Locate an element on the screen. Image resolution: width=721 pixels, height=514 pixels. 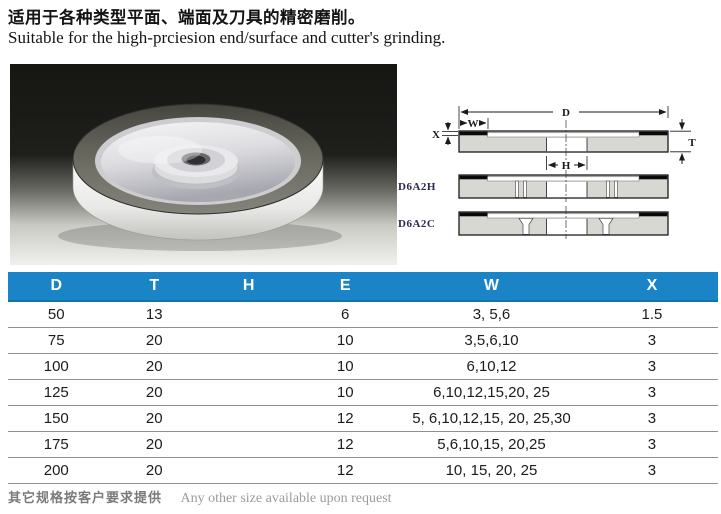
footer-note-english: Any other size available upon request is located at coordinates (286, 498).